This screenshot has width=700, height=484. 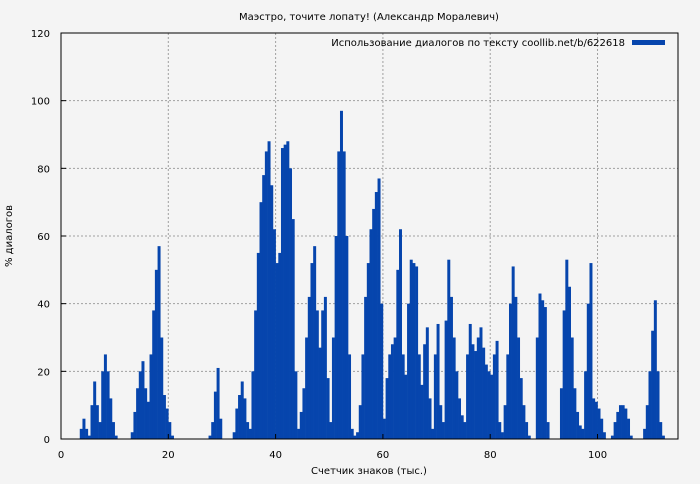 I want to click on y-tick-label: 60, so click(x=43, y=237).